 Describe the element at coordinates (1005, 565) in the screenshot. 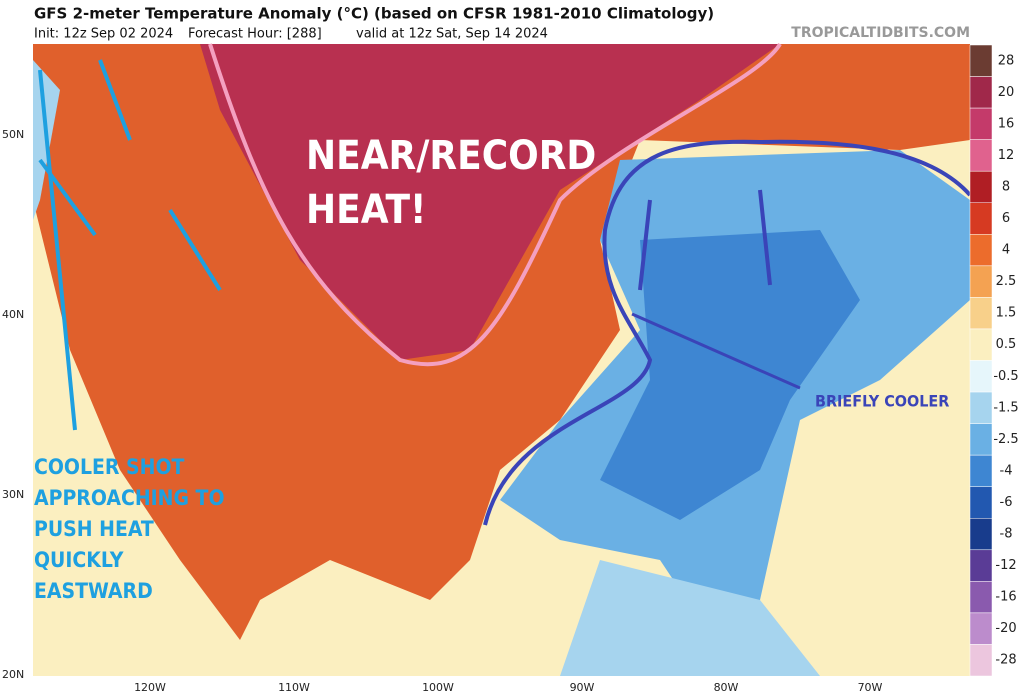

I see `colorbar-label: -12` at that location.